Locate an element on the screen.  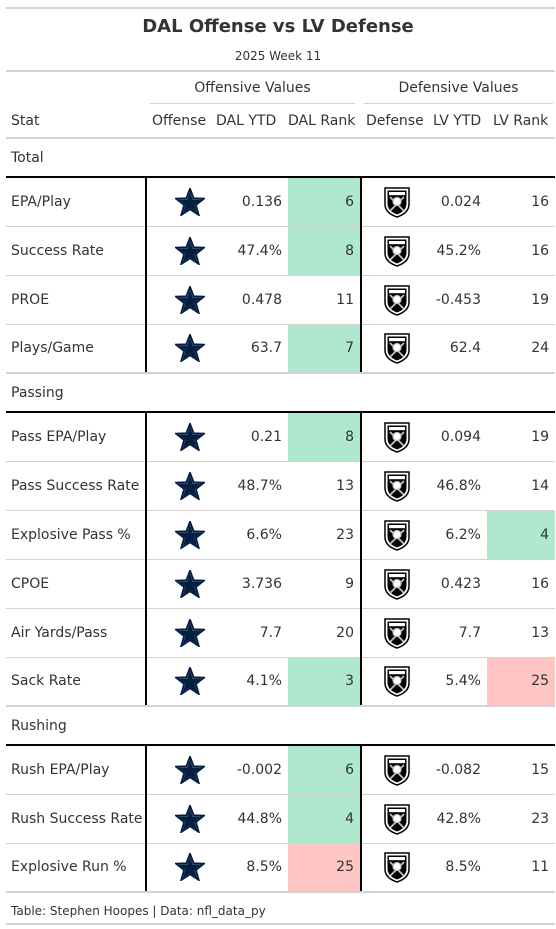
lv-rank-cell: 11 is located at coordinates (521, 868).